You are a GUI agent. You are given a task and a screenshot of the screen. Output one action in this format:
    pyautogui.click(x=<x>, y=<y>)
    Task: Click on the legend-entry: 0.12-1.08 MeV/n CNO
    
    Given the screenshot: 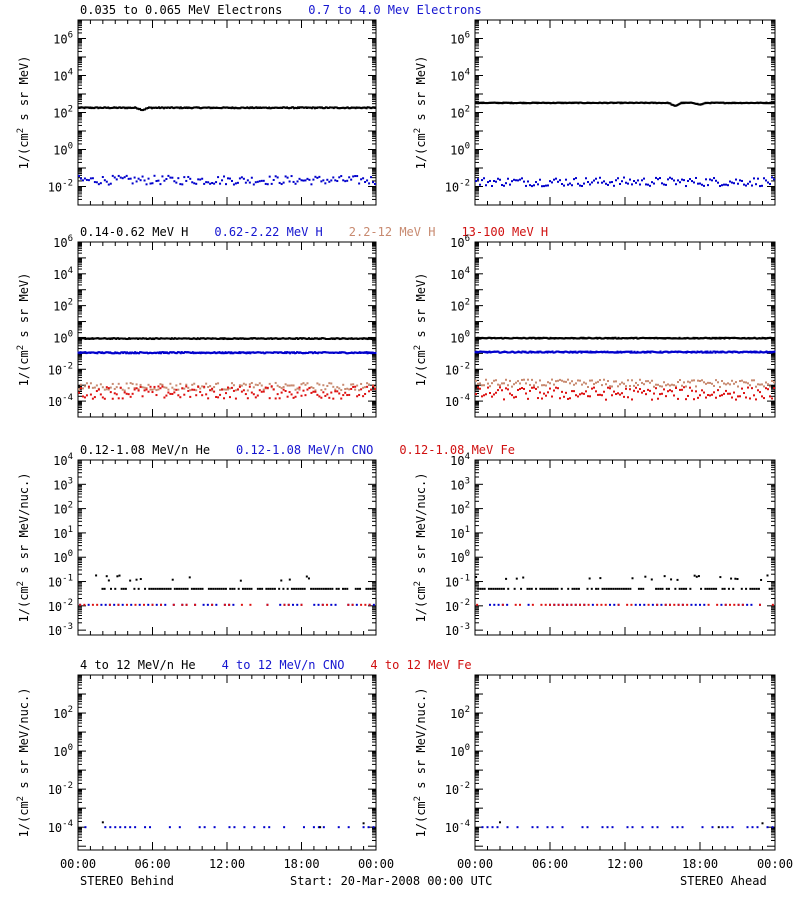 What is the action you would take?
    pyautogui.click(x=304, y=450)
    